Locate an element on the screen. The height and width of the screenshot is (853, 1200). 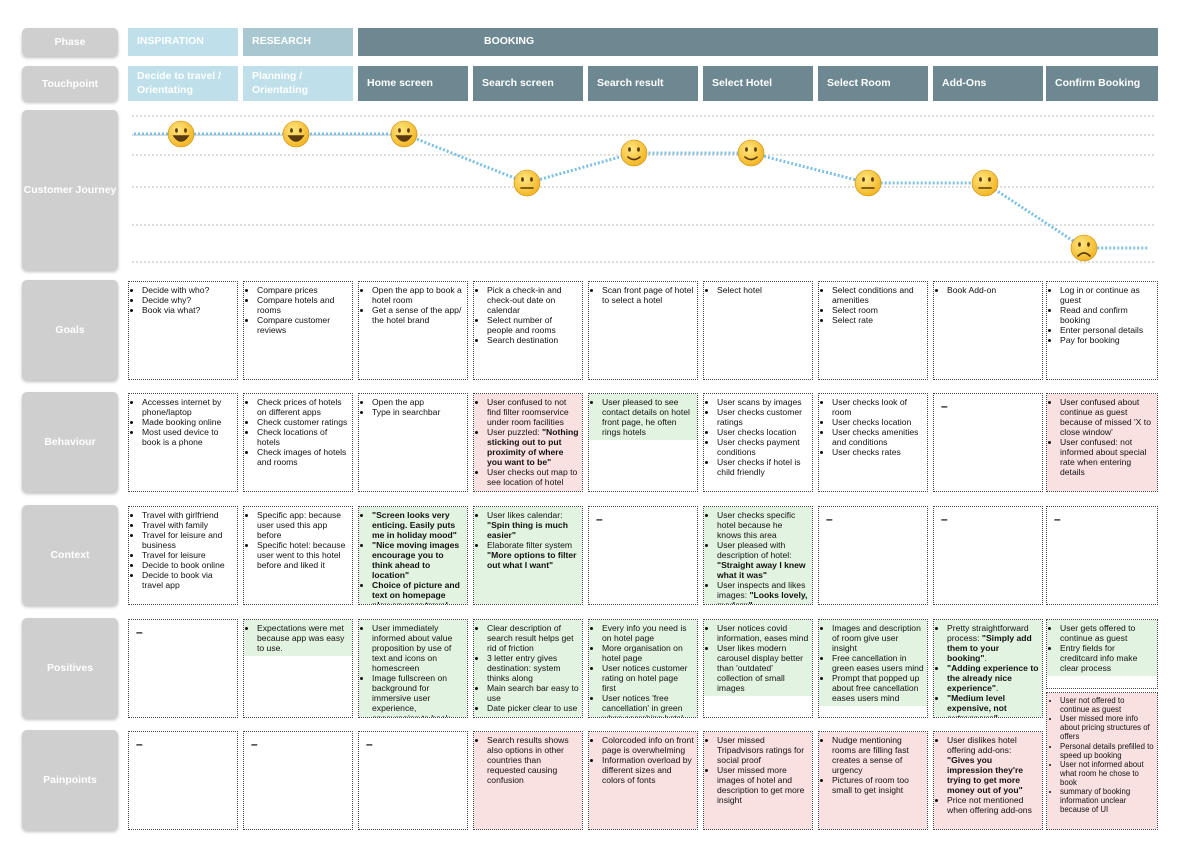
item: Made booking online is located at coordinates (188, 422).